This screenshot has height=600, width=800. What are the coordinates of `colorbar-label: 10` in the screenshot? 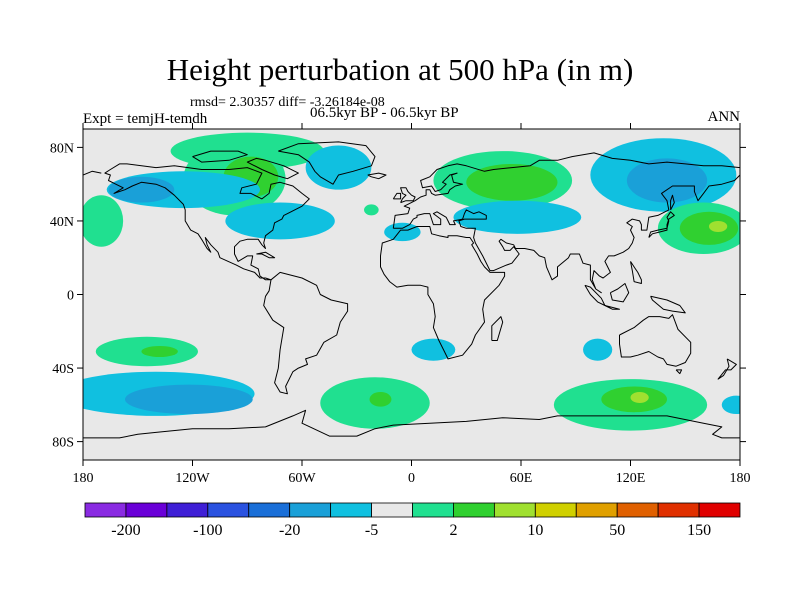 It's located at (535, 530).